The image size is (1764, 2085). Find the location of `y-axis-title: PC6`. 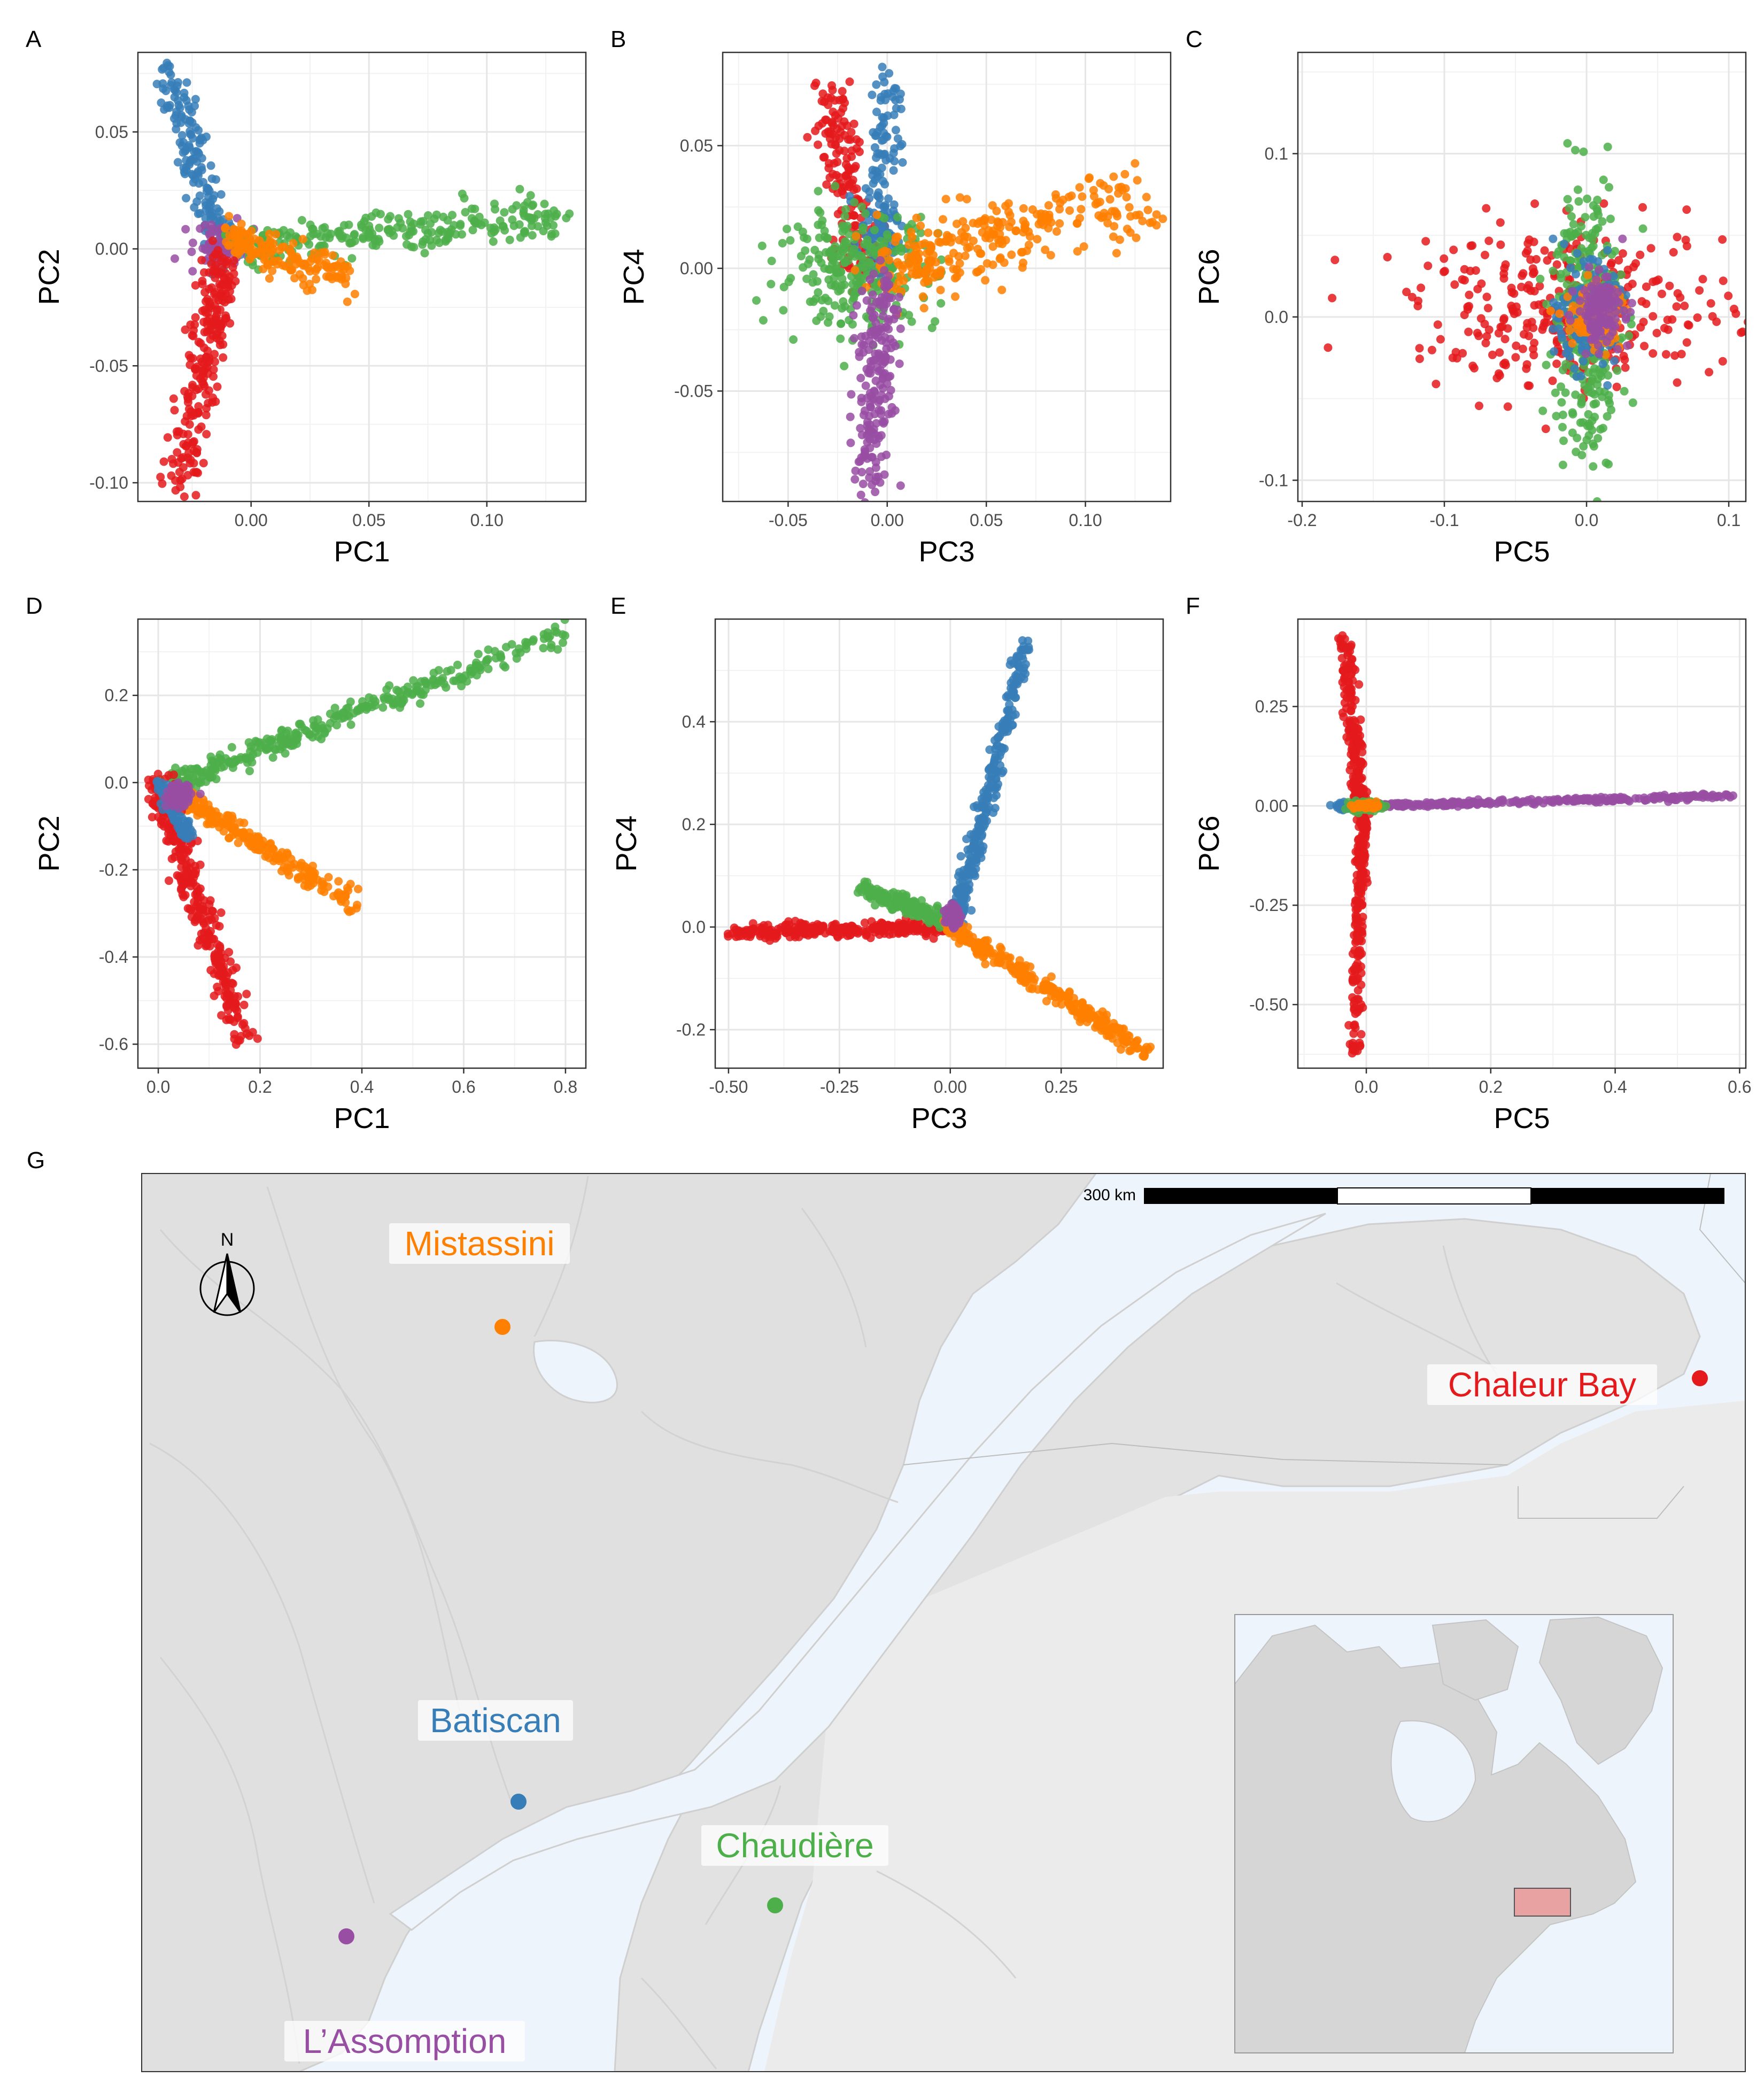

y-axis-title: PC6 is located at coordinates (1209, 277).